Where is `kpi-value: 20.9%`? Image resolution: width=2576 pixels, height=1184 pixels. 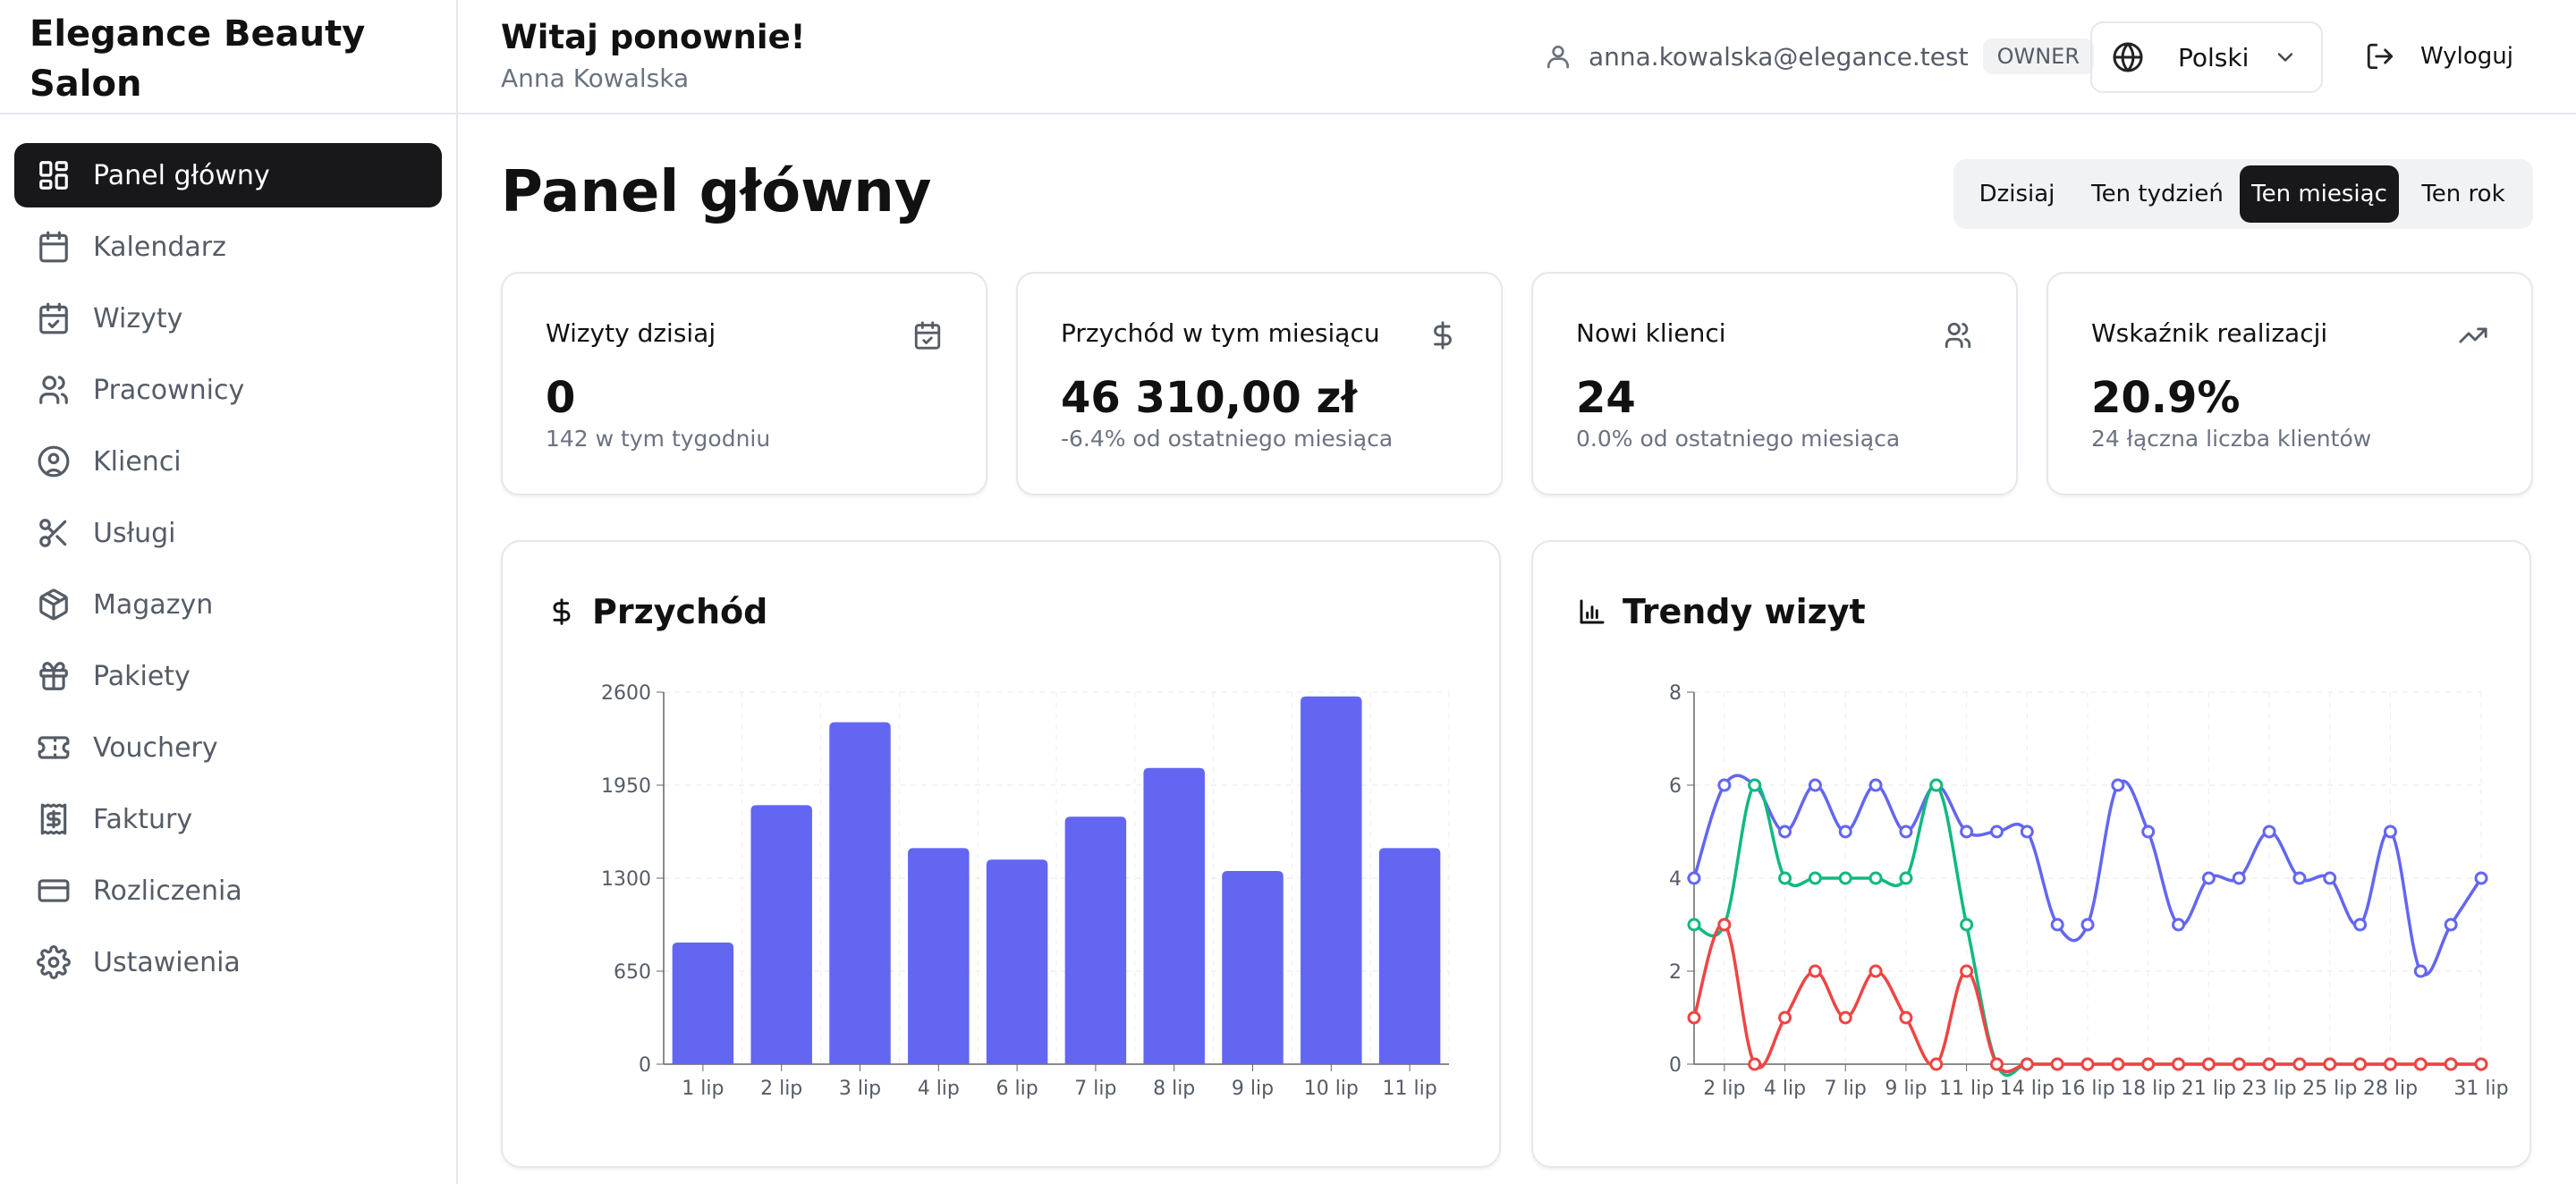
kpi-value: 20.9% is located at coordinates (2166, 398).